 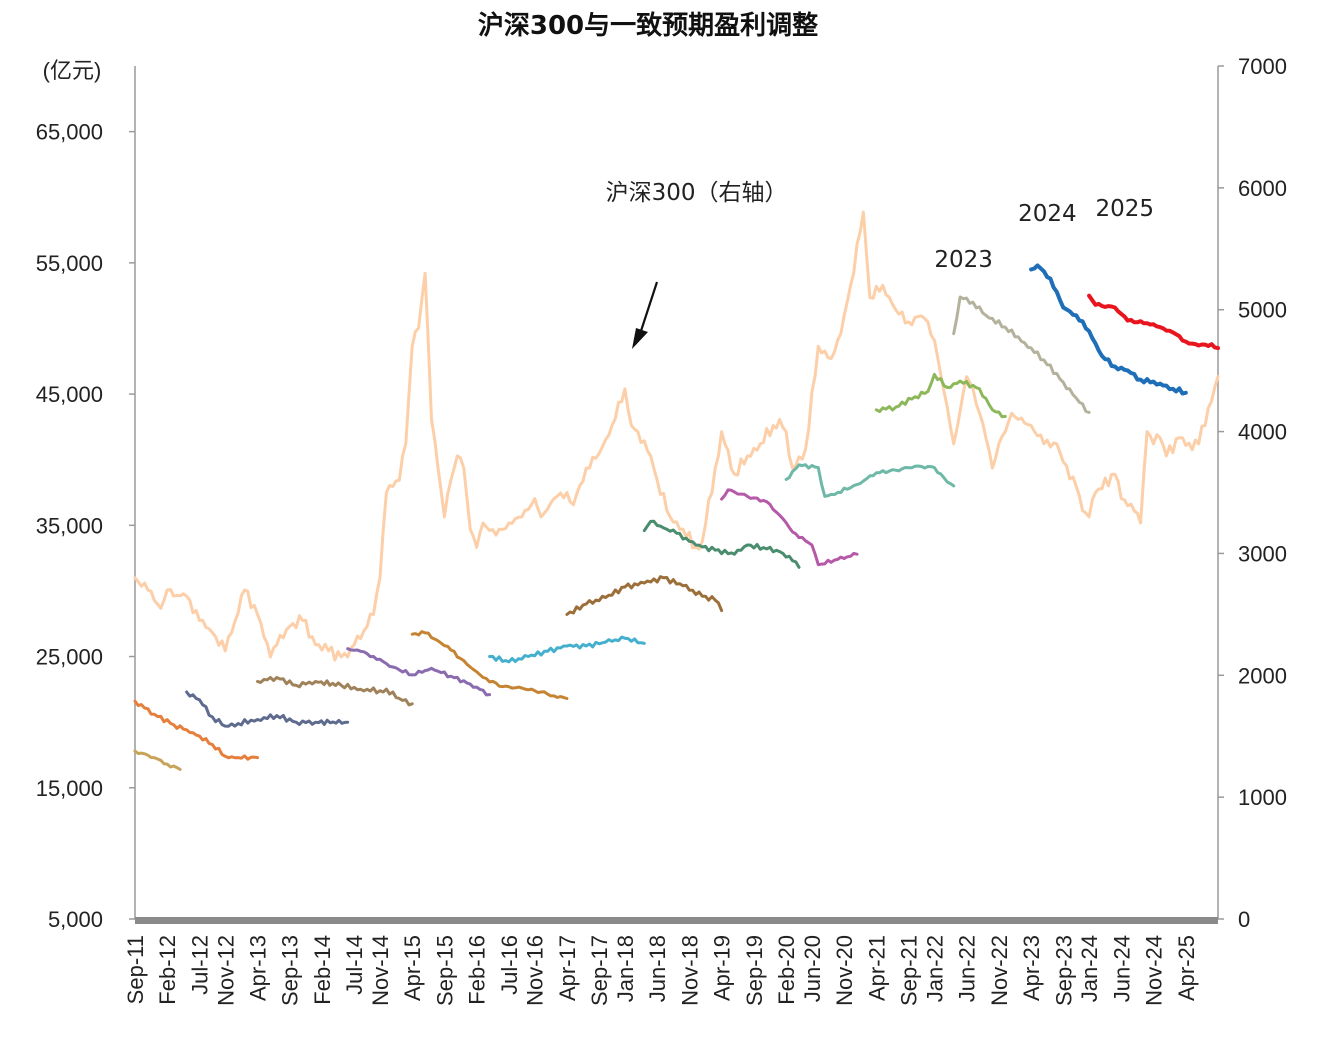 What do you see at coordinates (1262, 432) in the screenshot?
I see `right-tick-label: 4000` at bounding box center [1262, 432].